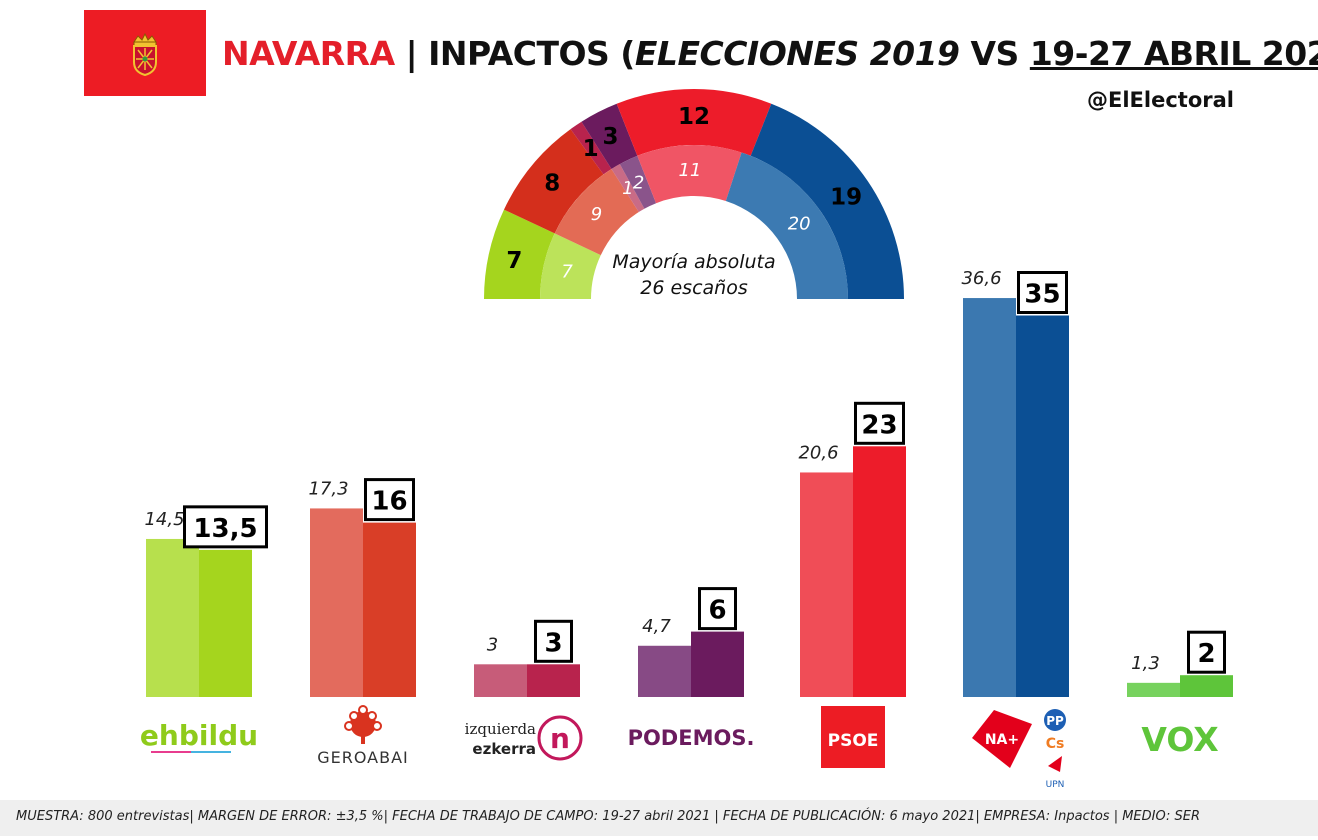 This screenshot has width=1318, height=840. What do you see at coordinates (308, 53) in the screenshot?
I see `title-region: NAVARRA` at bounding box center [308, 53].